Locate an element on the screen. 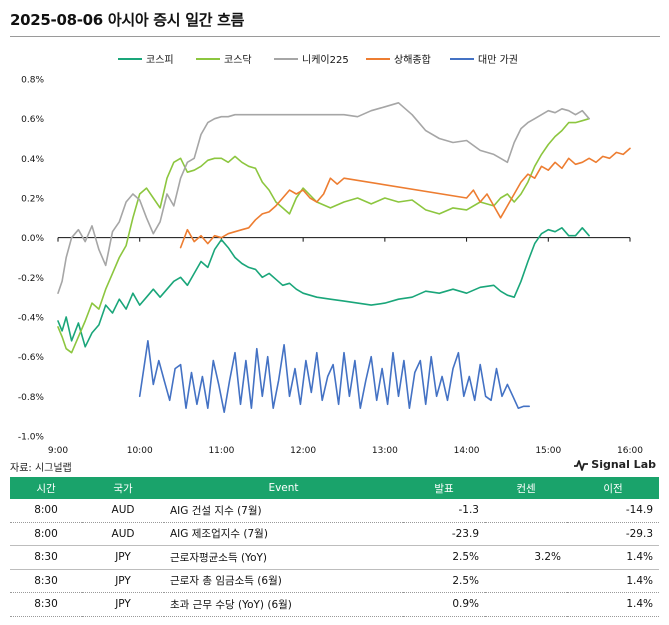 The image size is (669, 625). y-tick-label: -0.2% is located at coordinates (31, 279).